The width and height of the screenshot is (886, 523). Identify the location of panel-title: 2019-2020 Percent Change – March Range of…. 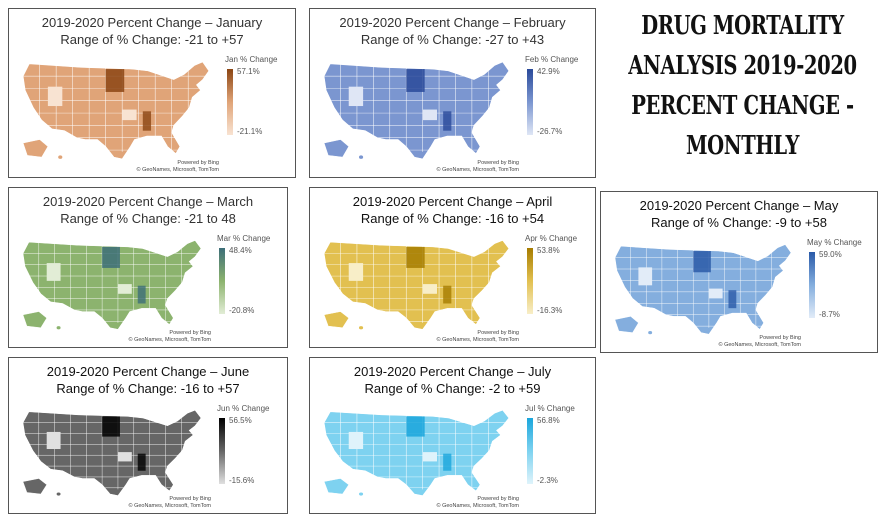
(148, 210).